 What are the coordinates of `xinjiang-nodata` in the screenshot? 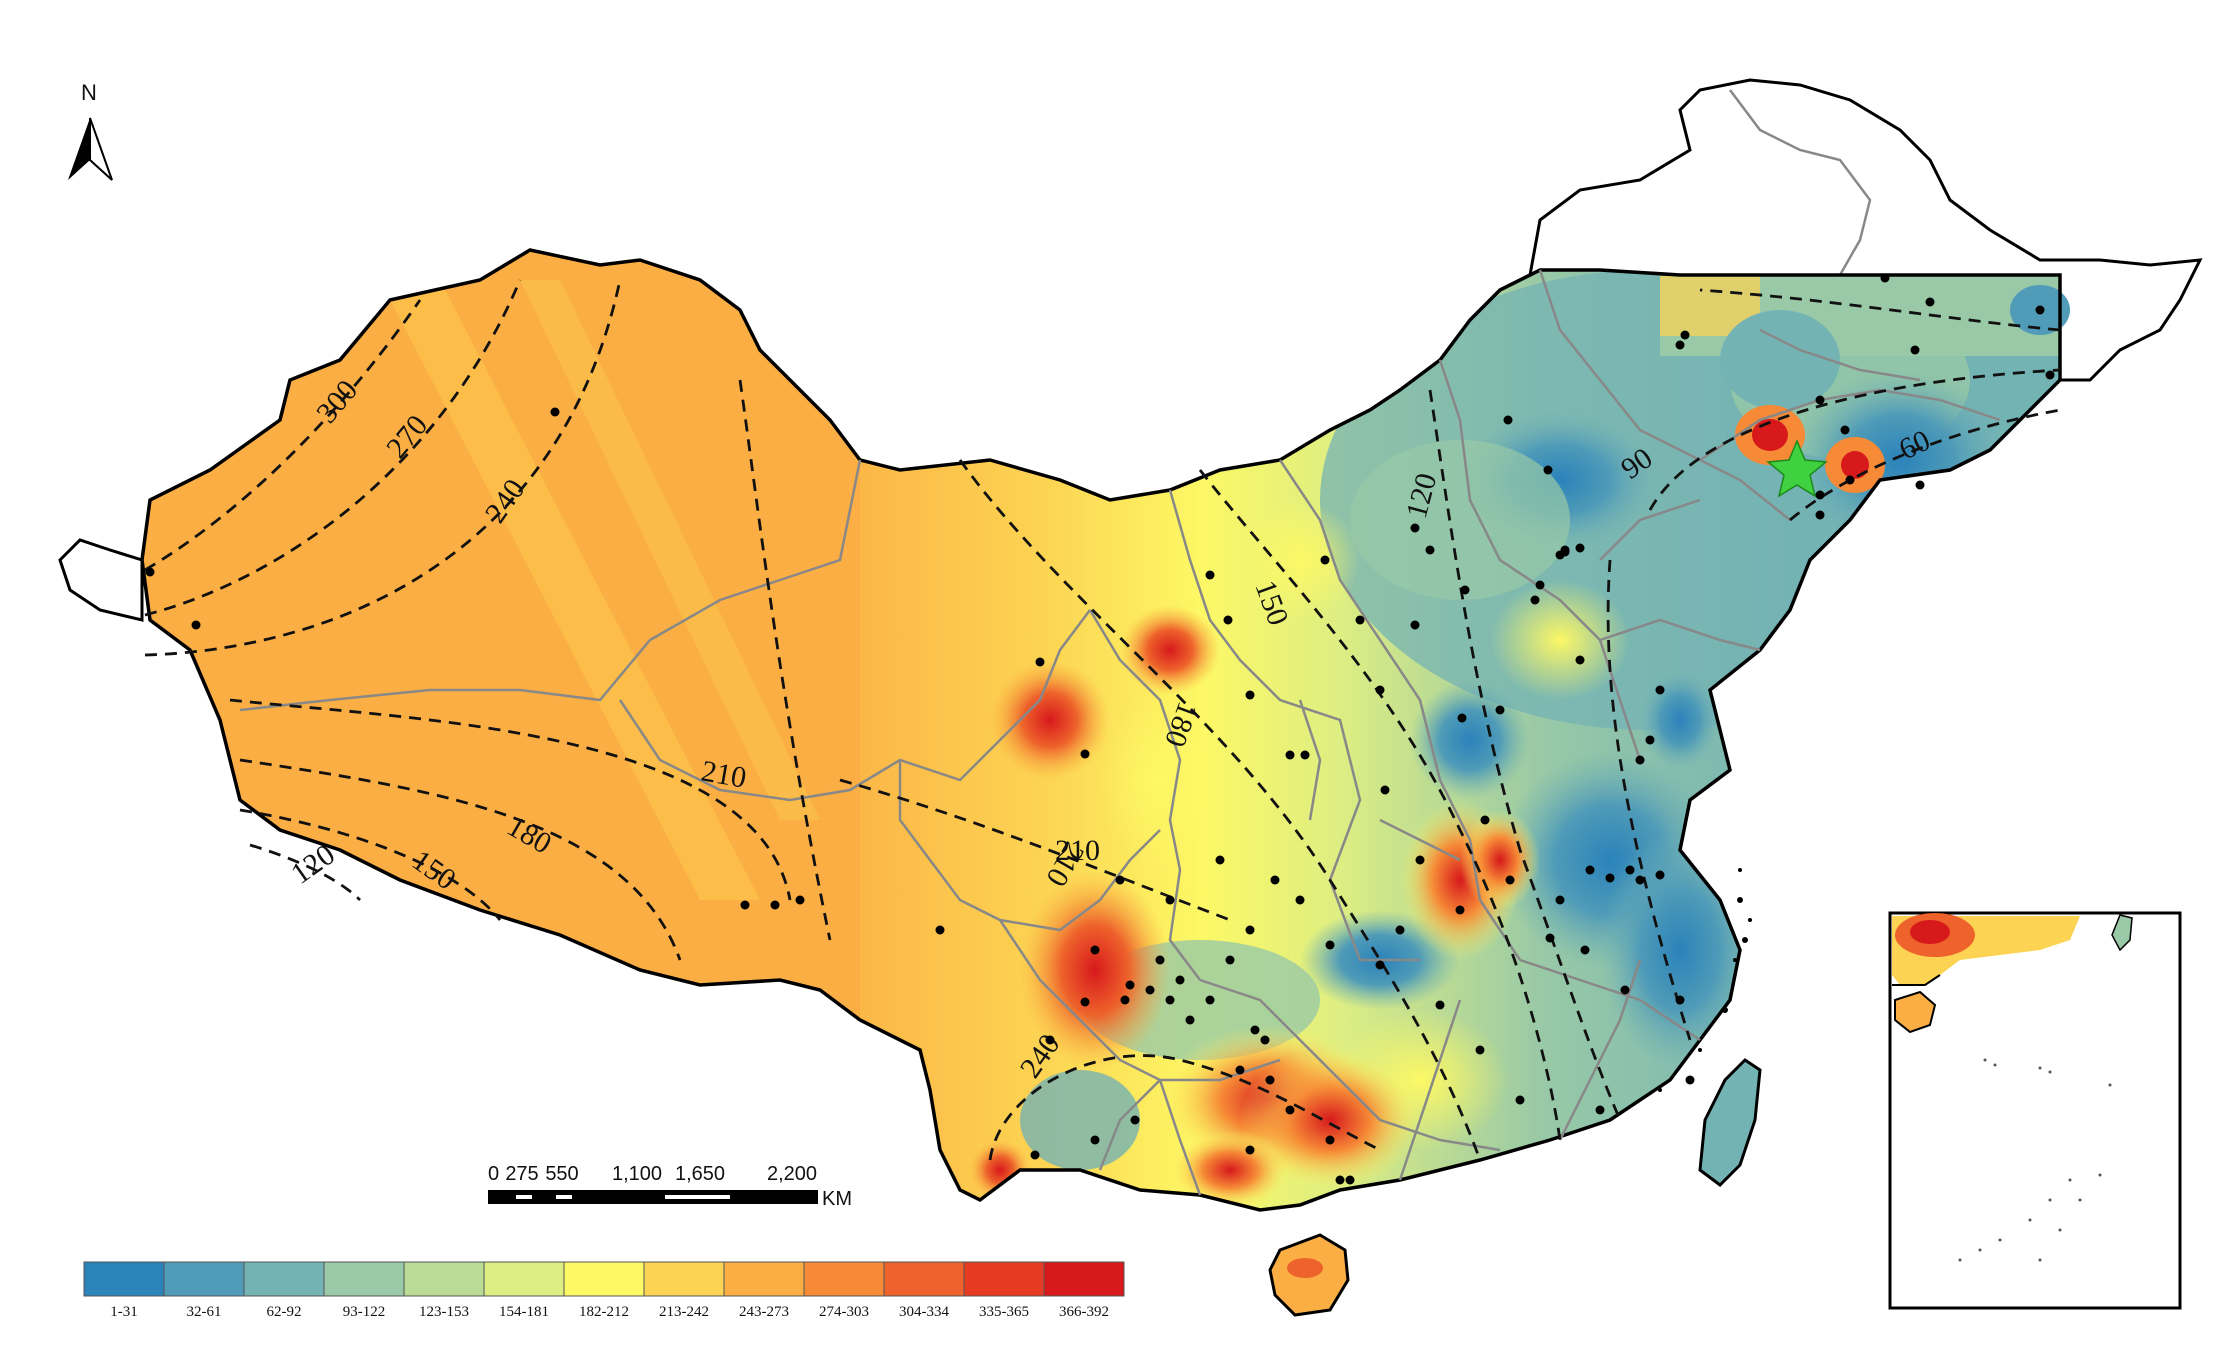 It's located at (101, 580).